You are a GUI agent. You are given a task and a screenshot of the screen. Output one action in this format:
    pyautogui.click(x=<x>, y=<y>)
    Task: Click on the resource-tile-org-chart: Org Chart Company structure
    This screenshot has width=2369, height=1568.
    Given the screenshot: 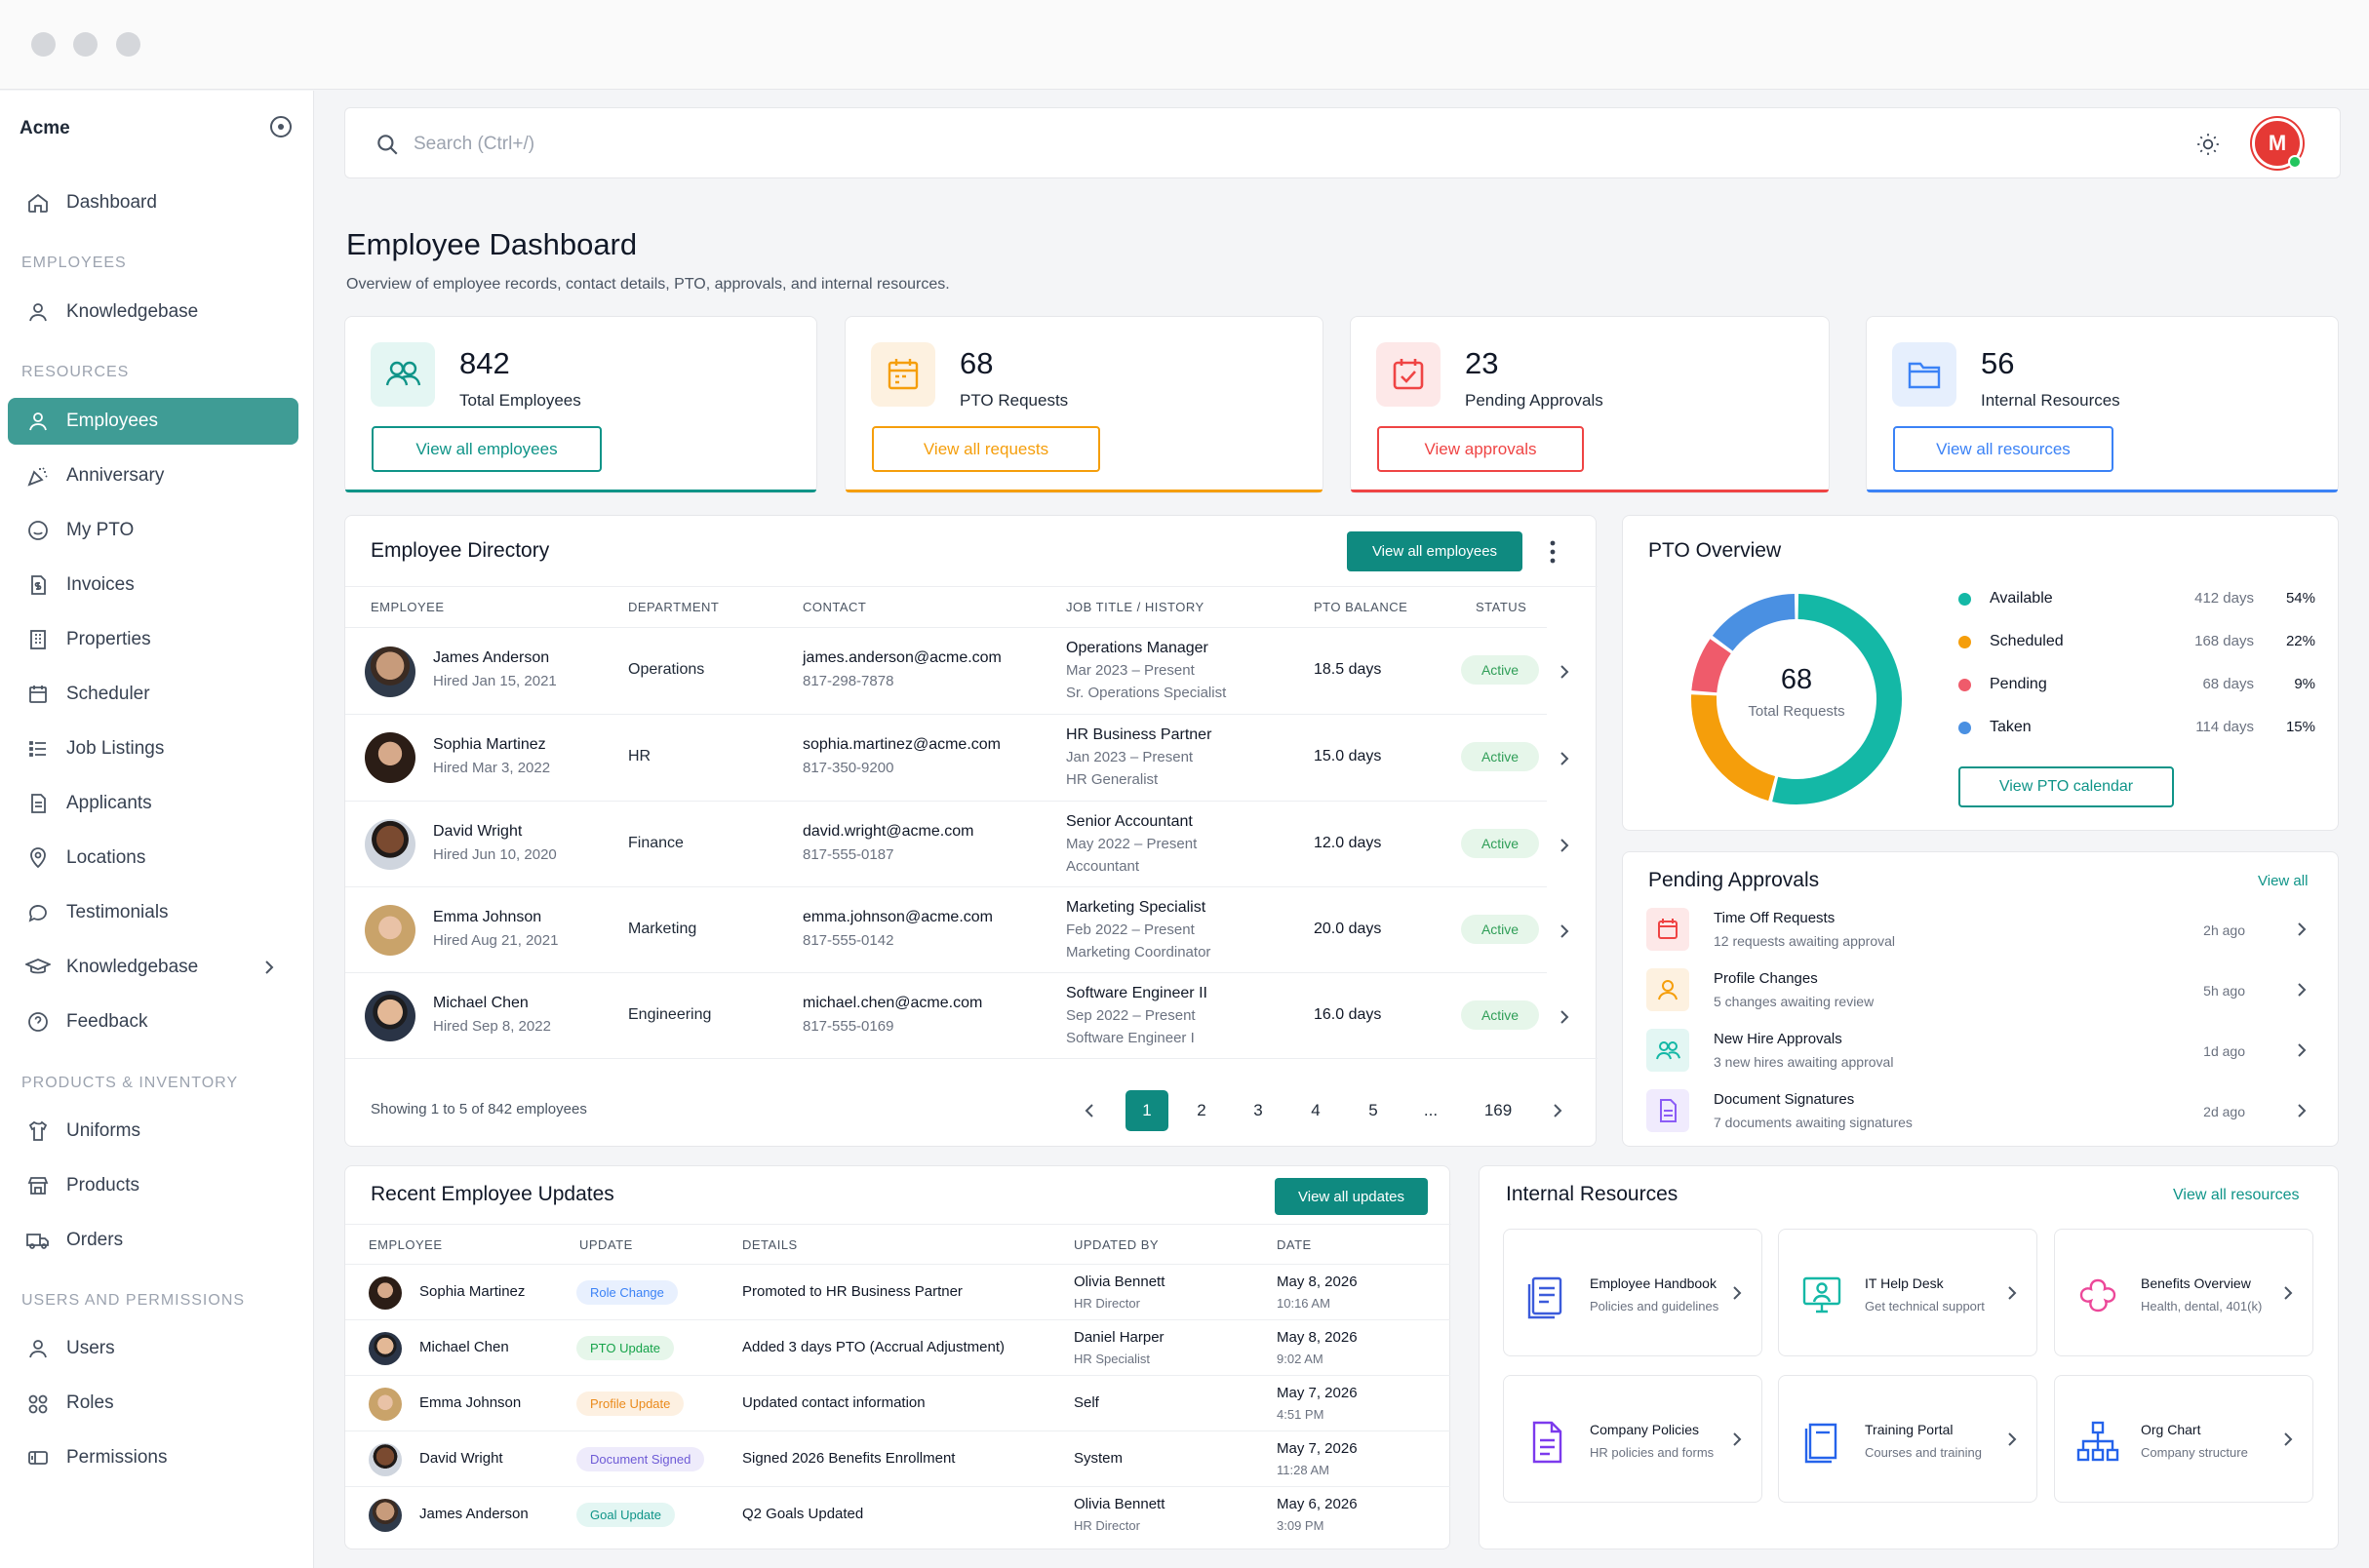 What is the action you would take?
    pyautogui.click(x=2184, y=1439)
    